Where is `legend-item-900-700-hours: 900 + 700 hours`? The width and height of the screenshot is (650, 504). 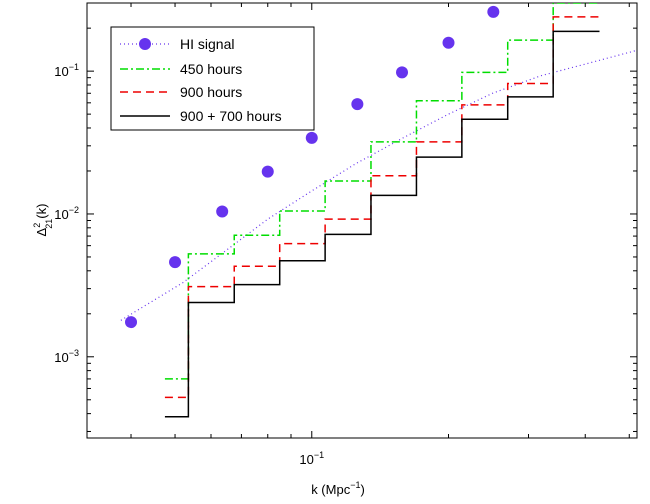 legend-item-900-700-hours: 900 + 700 hours is located at coordinates (201, 116).